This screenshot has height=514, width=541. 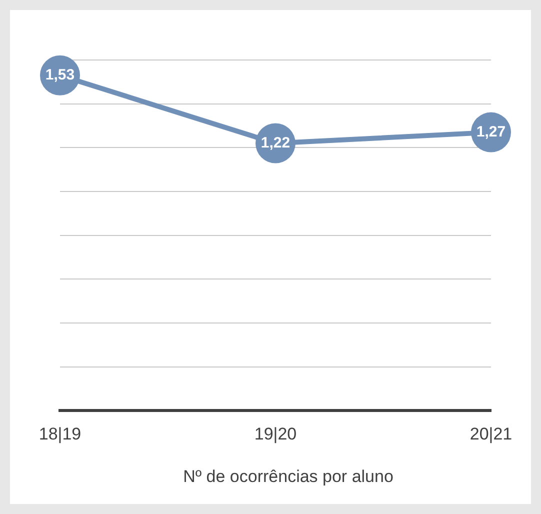 What do you see at coordinates (491, 131) in the screenshot?
I see `data-label: 1,27` at bounding box center [491, 131].